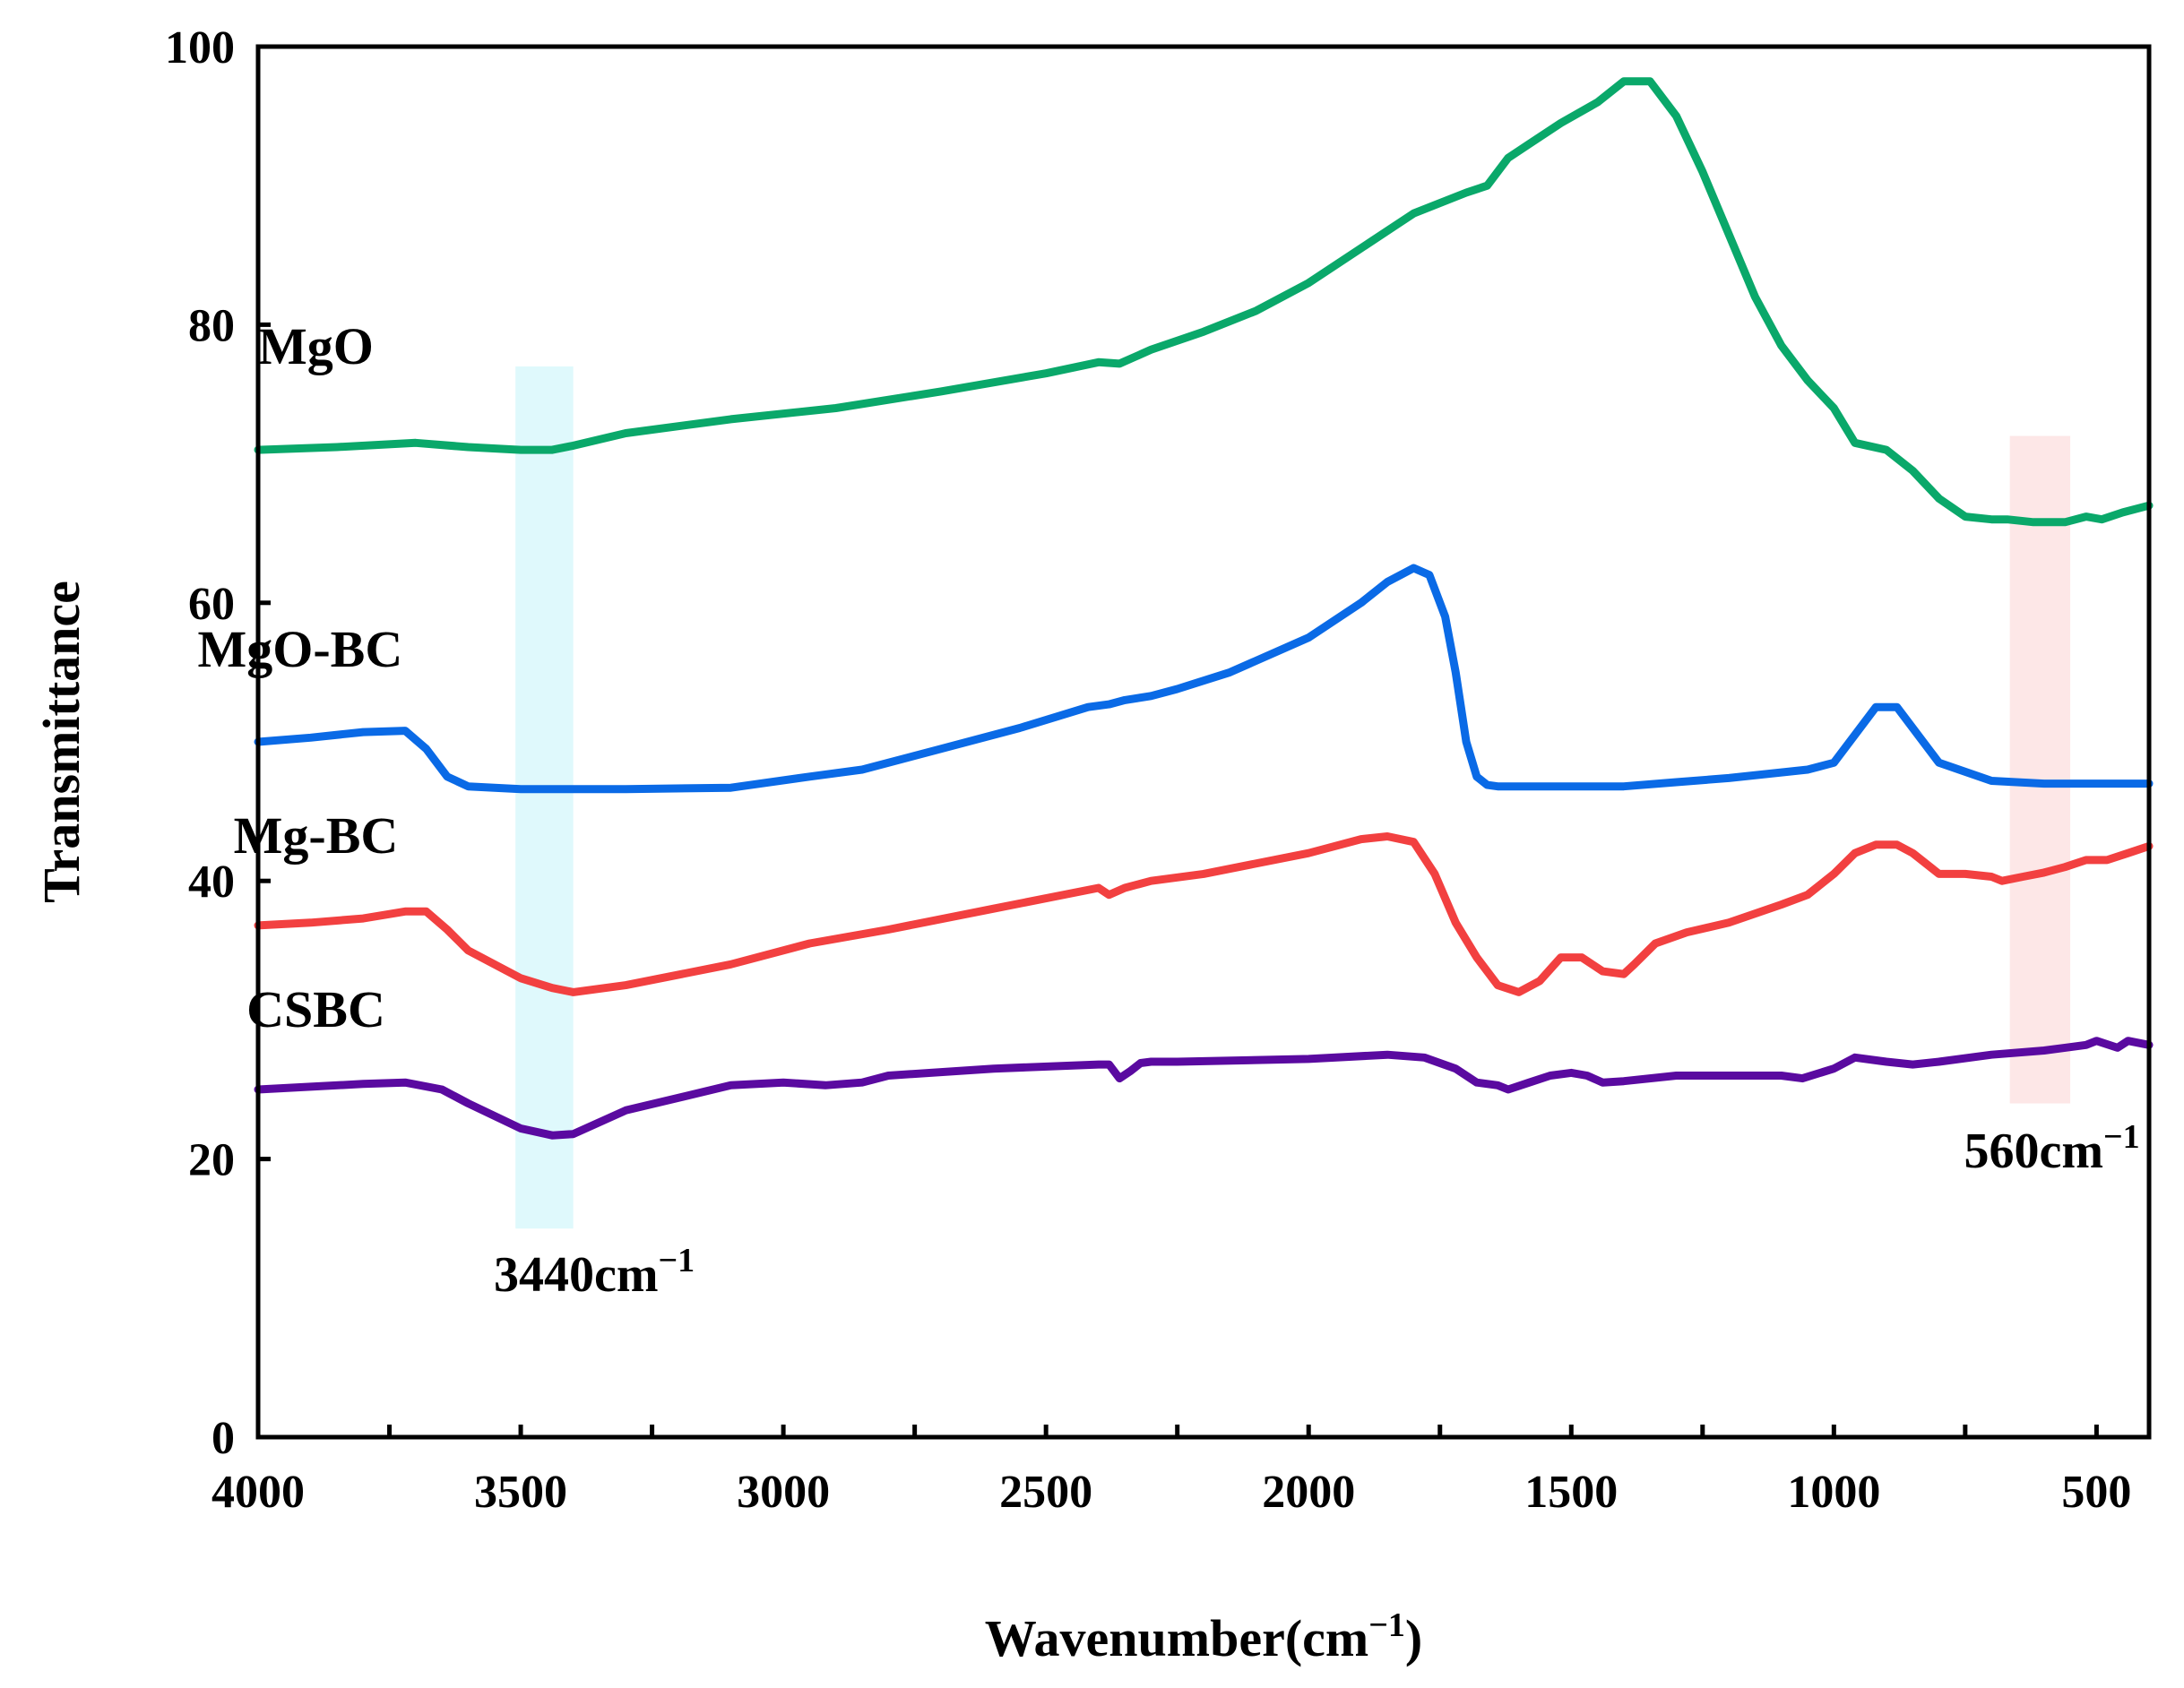 This screenshot has height=1688, width=2184. Describe the element at coordinates (316, 1009) in the screenshot. I see `series-label: CSBC` at that location.